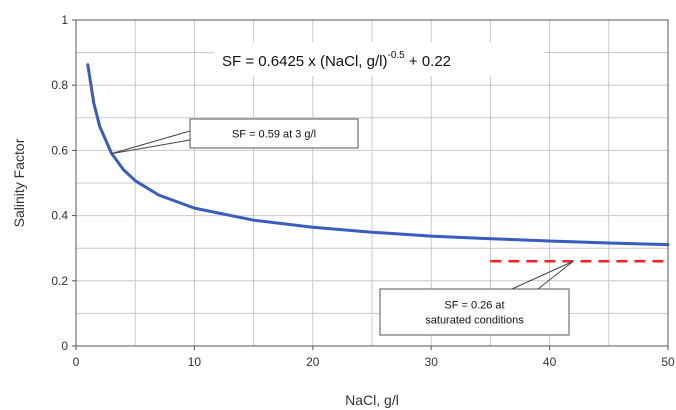 This screenshot has width=676, height=410. I want to click on annotation-callout: SF = 0.59 at 3 g/l, so click(235, 136).